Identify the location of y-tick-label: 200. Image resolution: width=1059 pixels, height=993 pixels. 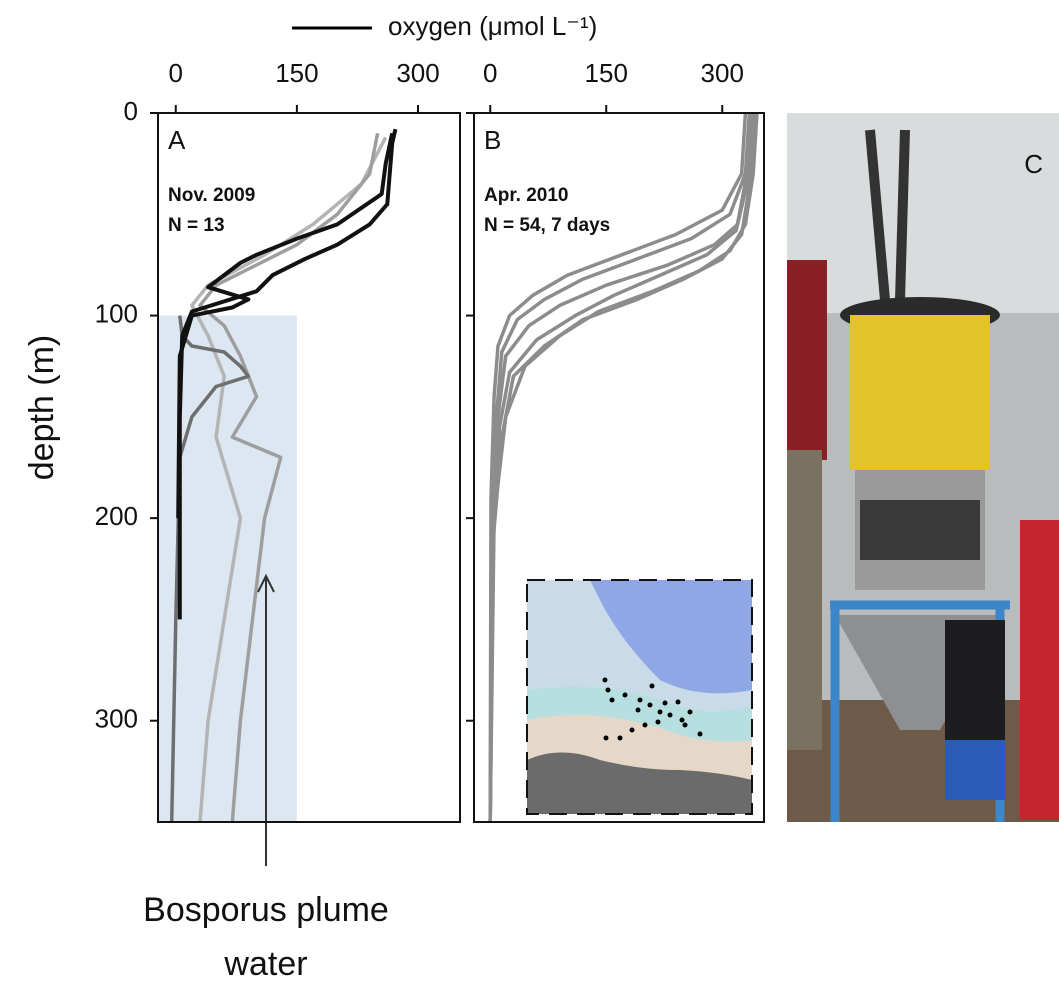
(116, 516).